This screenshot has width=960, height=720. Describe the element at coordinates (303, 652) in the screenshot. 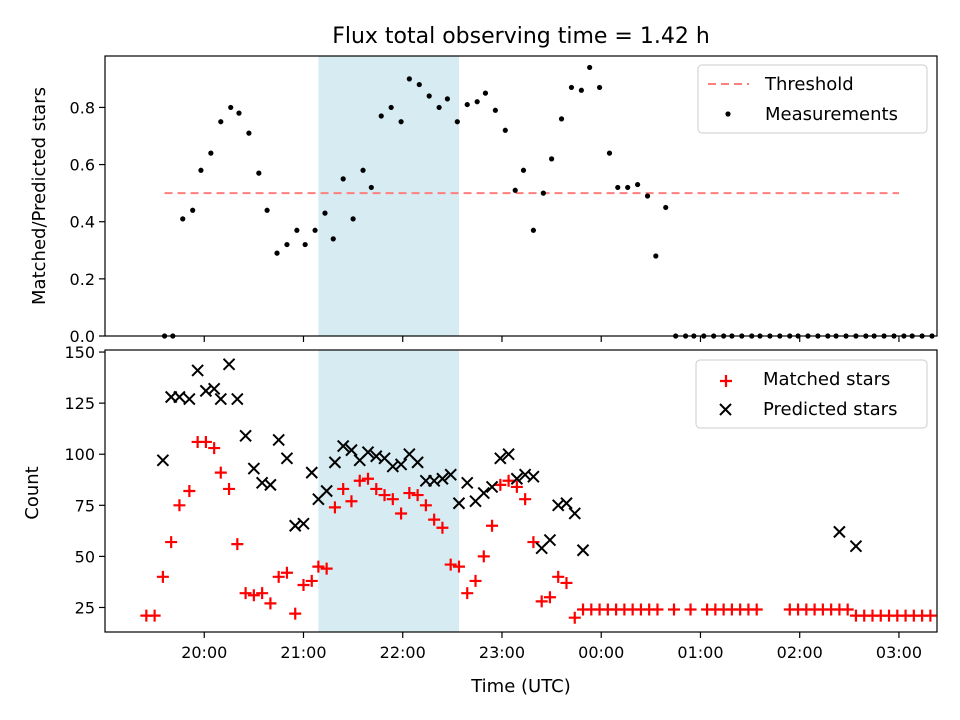

I see `count-x-tick-label: 21:00` at that location.